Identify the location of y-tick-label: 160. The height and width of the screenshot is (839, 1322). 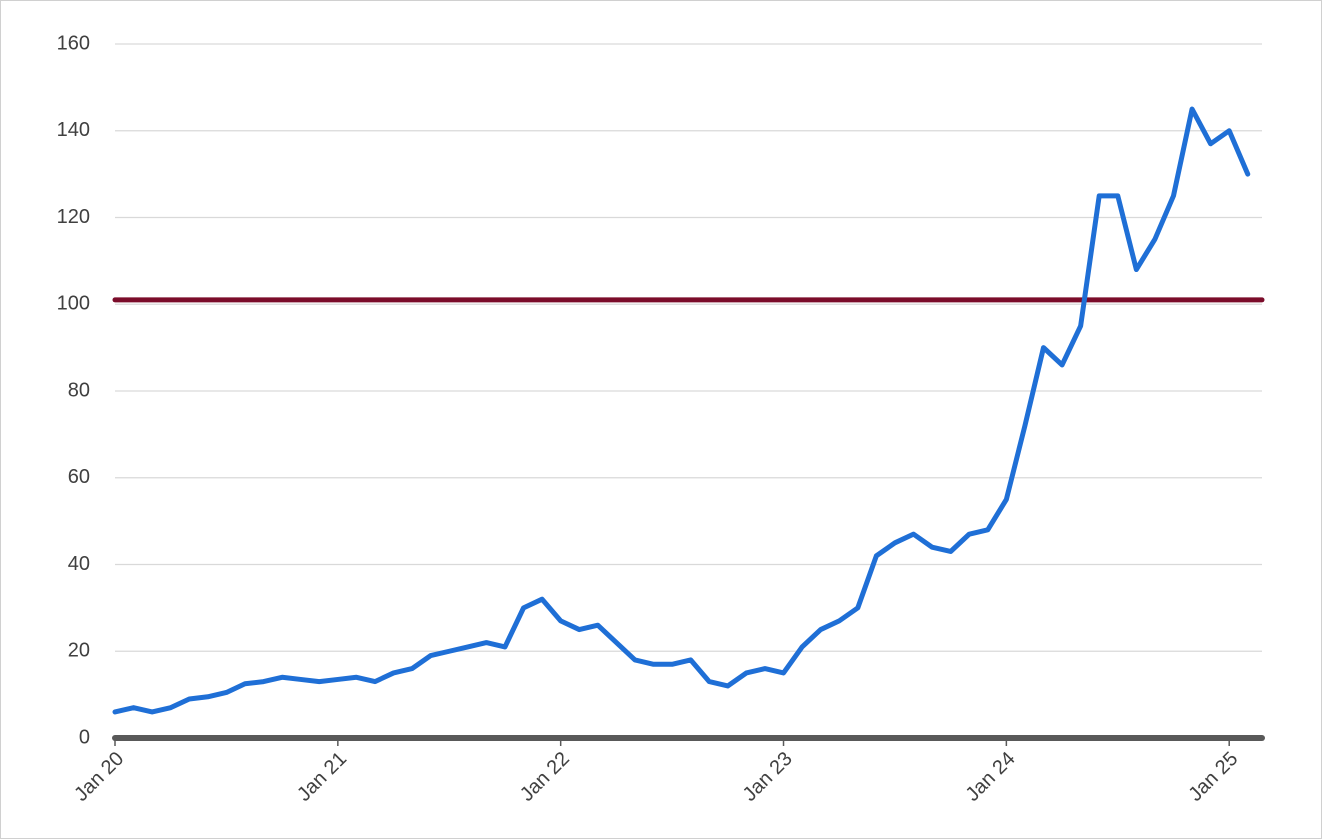
(73, 43).